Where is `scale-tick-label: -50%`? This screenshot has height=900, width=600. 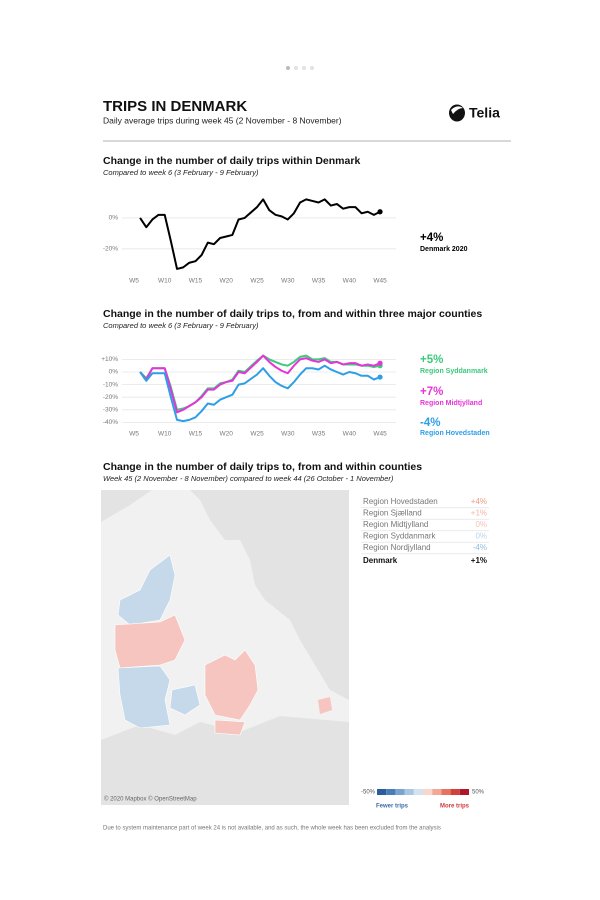 scale-tick-label: -50% is located at coordinates (368, 793).